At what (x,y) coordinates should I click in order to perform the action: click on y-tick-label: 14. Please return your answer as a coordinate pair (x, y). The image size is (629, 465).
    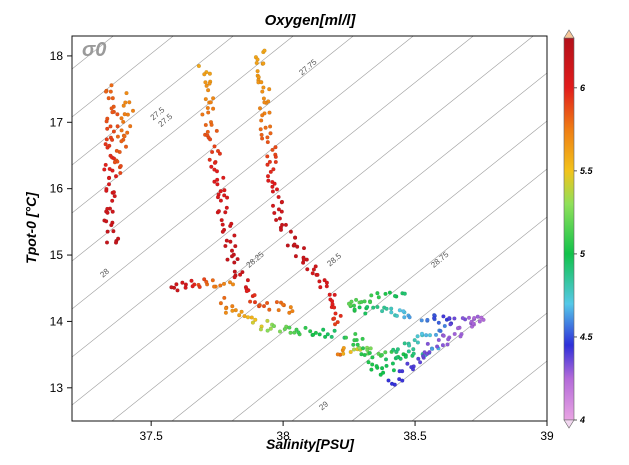
    Looking at the image, I should click on (57, 321).